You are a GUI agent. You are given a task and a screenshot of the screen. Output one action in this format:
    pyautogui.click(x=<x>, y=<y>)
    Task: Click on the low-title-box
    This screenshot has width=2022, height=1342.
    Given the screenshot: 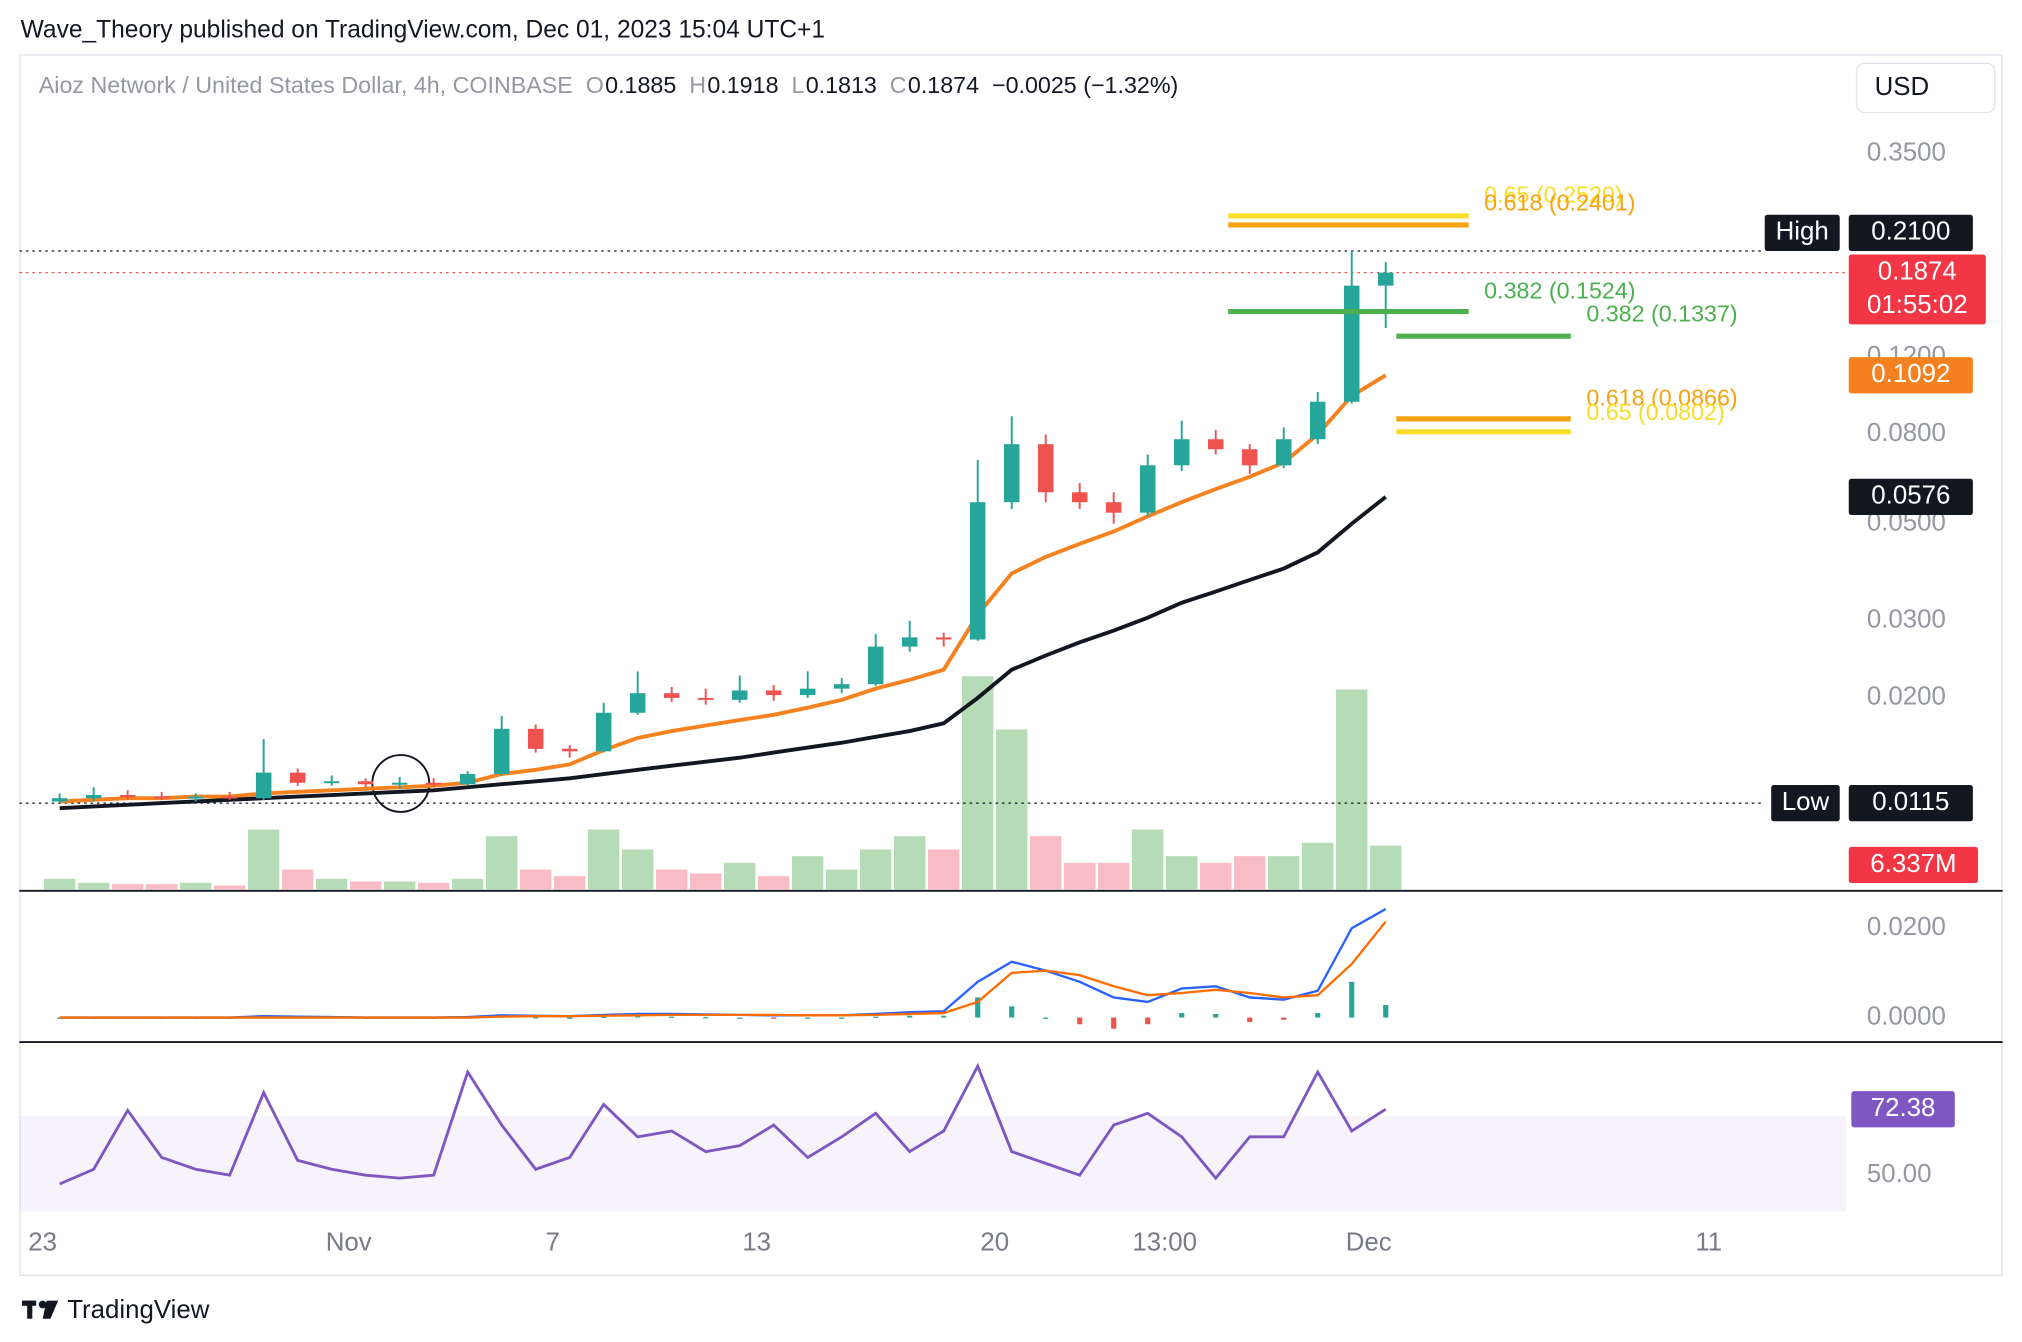 What is the action you would take?
    pyautogui.click(x=1805, y=803)
    